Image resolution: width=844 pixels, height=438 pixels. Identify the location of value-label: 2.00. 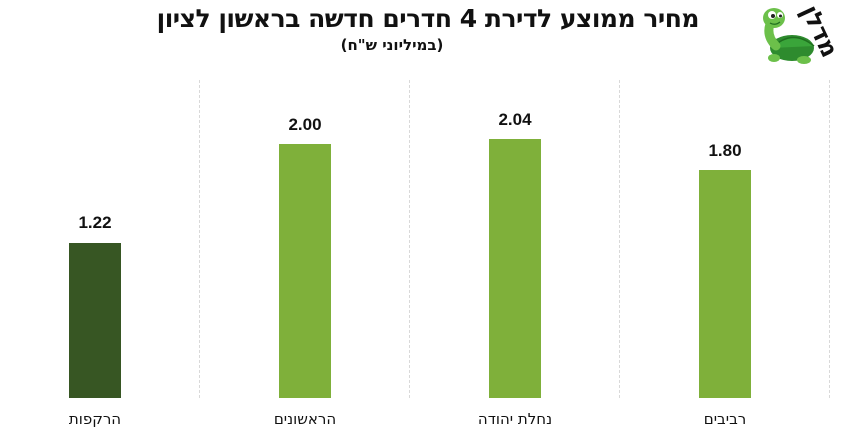
(305, 124).